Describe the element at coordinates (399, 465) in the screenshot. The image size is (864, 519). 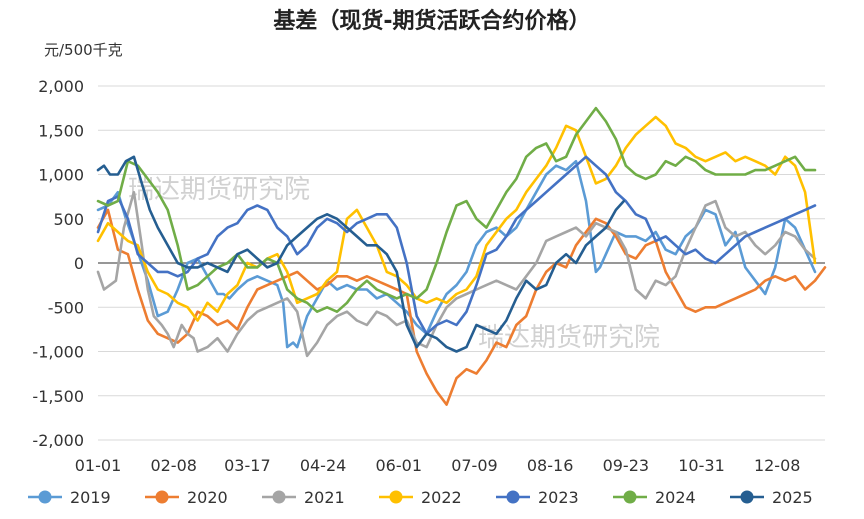
I see `x-tick-label: 06-01` at that location.